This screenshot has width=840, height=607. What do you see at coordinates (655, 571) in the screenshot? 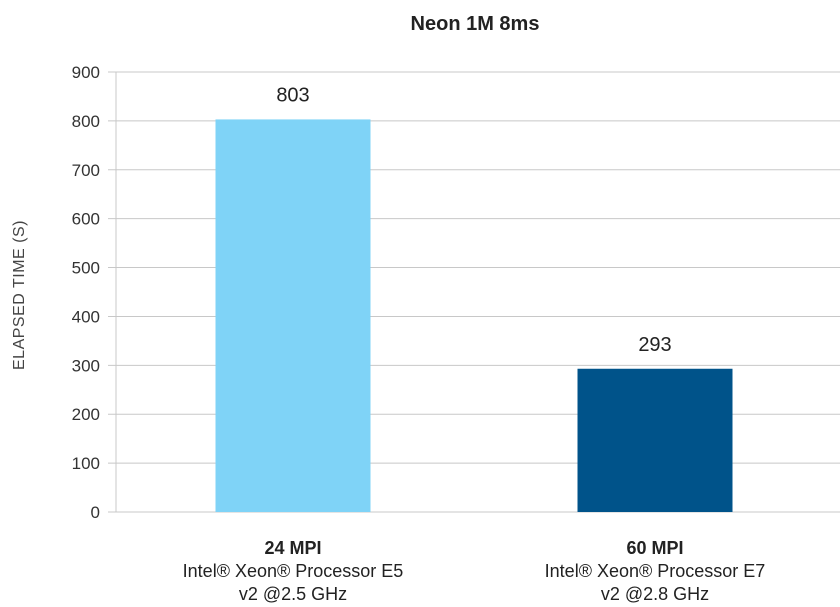
I see `category-line1: Intel® Xeon® Processor E7` at bounding box center [655, 571].